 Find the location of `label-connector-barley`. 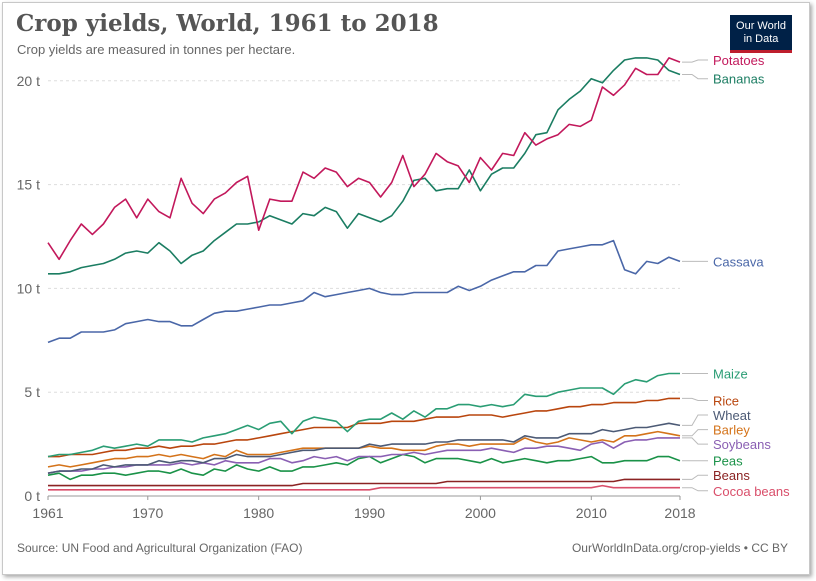

label-connector-barley is located at coordinates (695, 433).